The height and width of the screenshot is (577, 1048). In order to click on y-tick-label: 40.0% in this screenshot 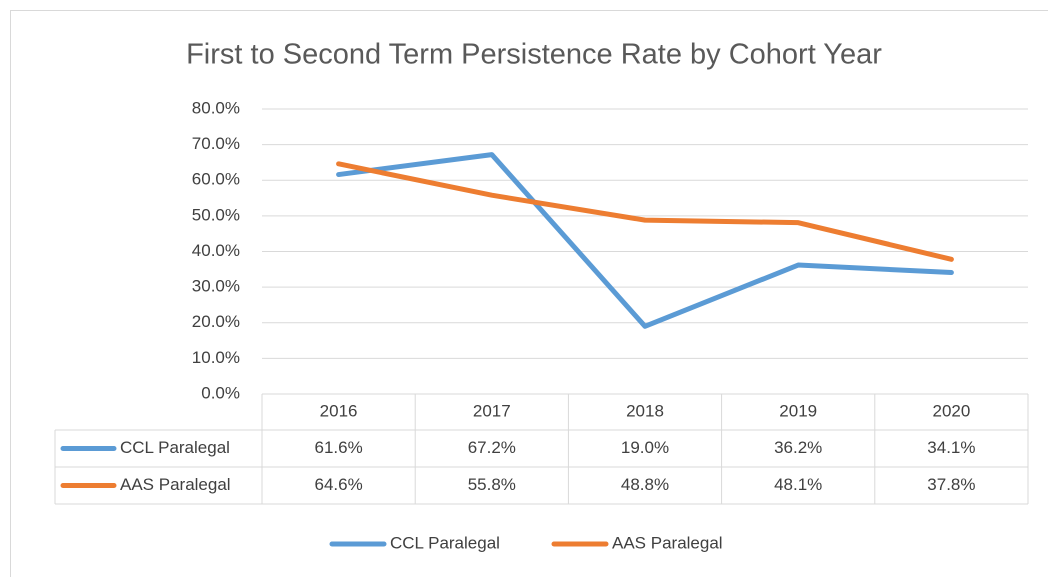, I will do `click(216, 250)`.